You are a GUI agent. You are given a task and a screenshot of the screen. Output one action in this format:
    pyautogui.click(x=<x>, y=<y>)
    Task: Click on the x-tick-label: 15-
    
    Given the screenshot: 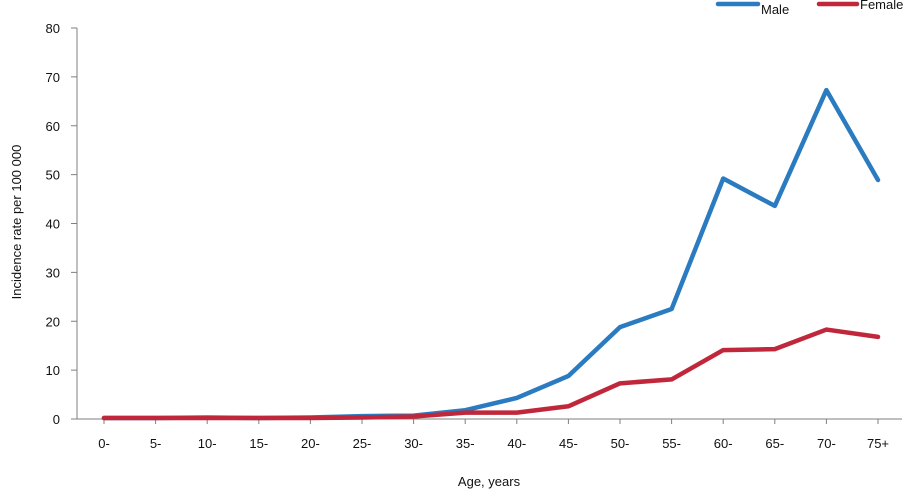 What is the action you would take?
    pyautogui.click(x=258, y=443)
    